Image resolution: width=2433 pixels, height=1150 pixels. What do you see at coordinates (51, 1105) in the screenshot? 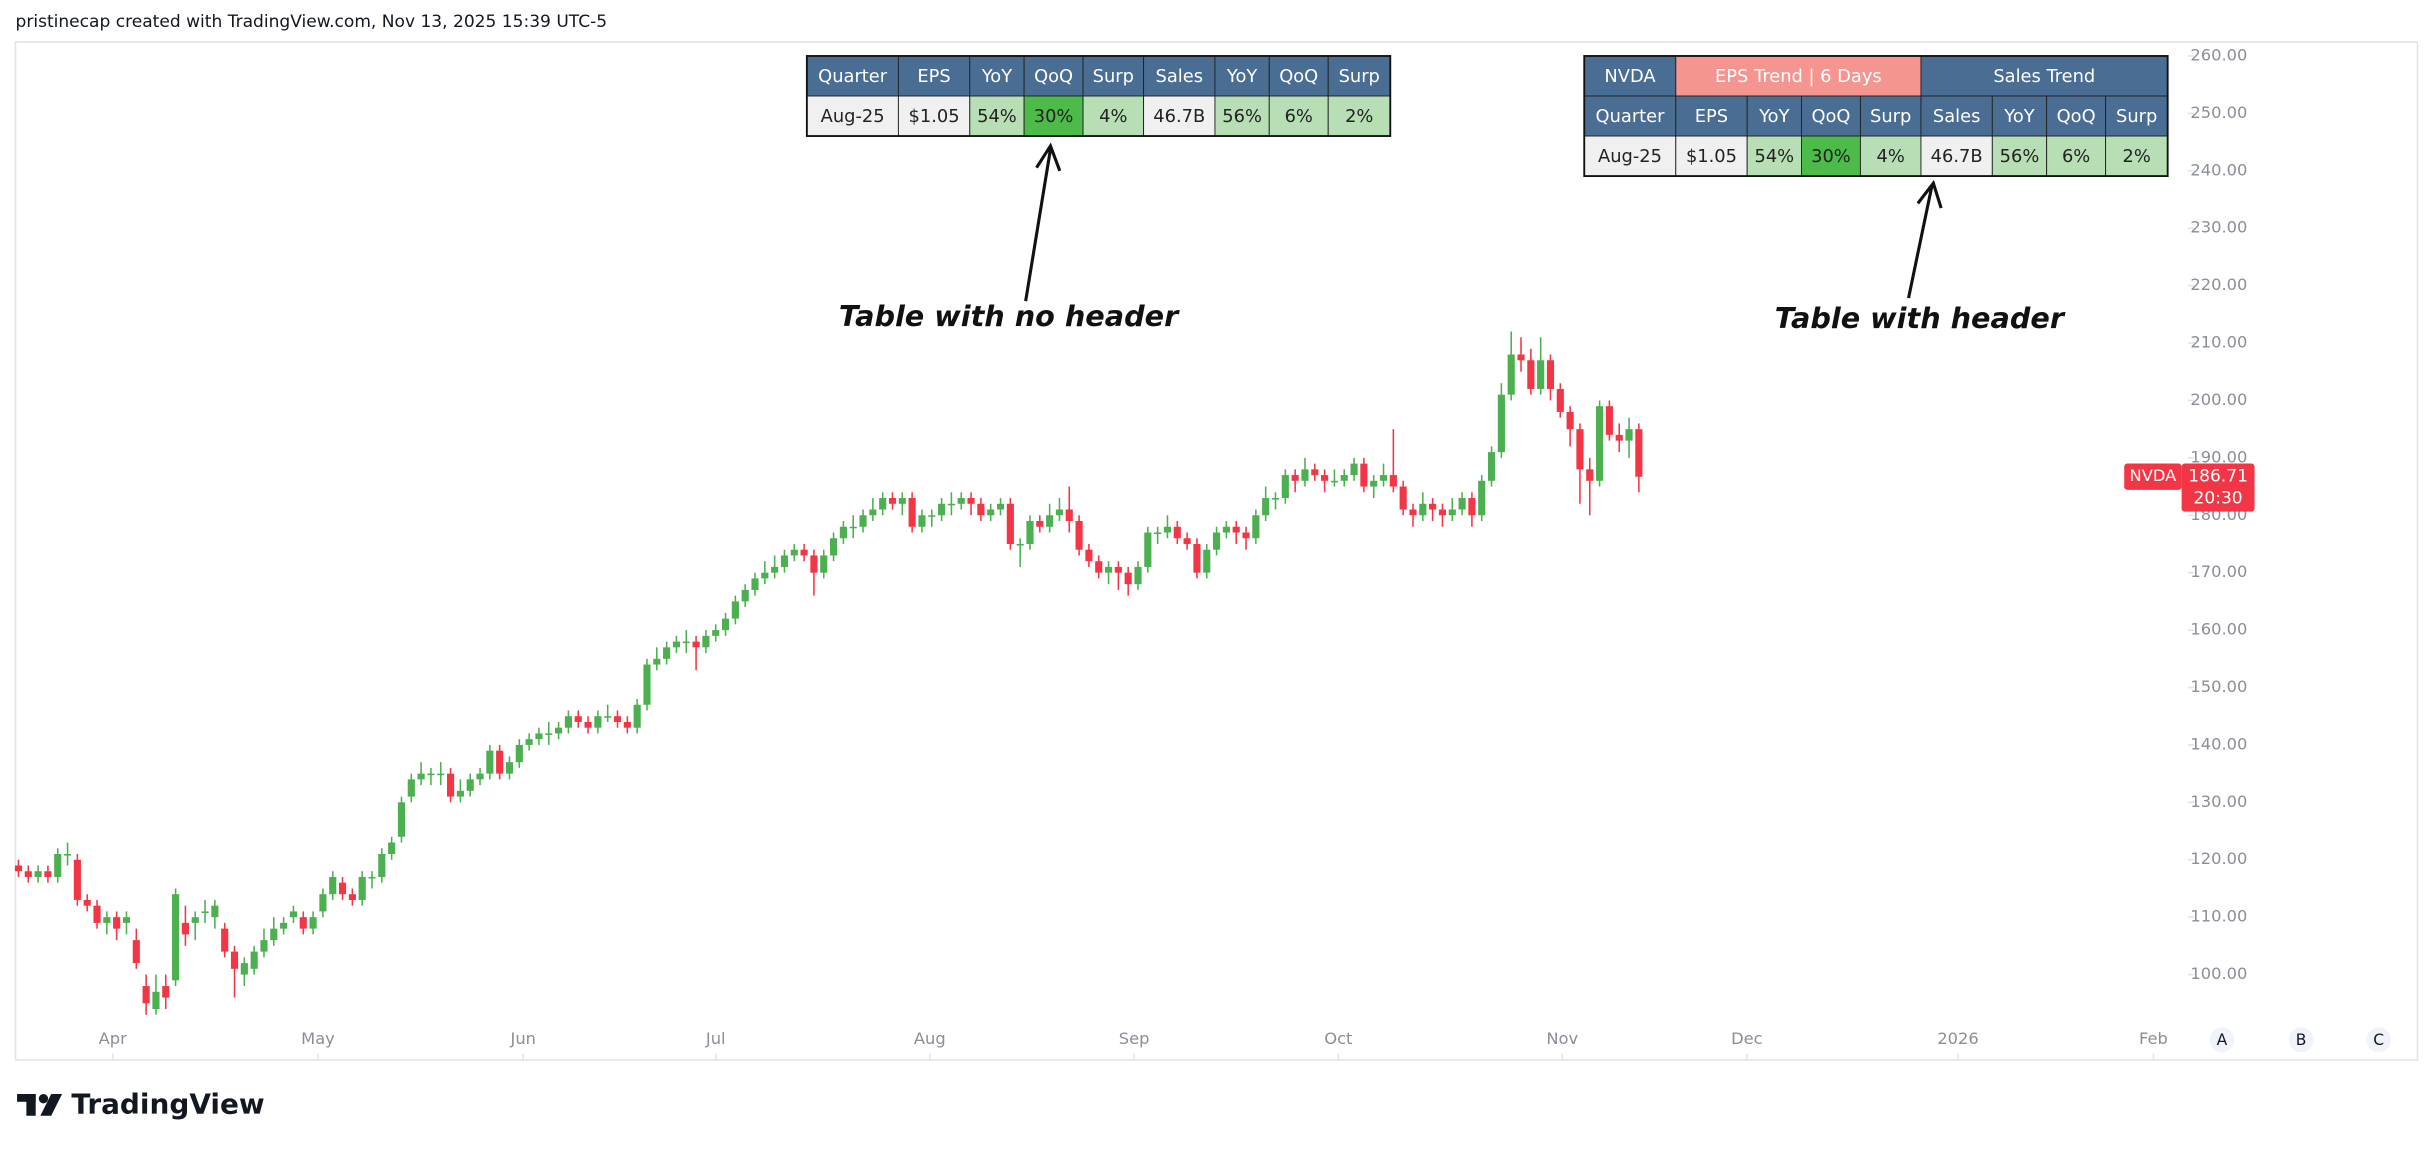
I see `logo-shape` at bounding box center [51, 1105].